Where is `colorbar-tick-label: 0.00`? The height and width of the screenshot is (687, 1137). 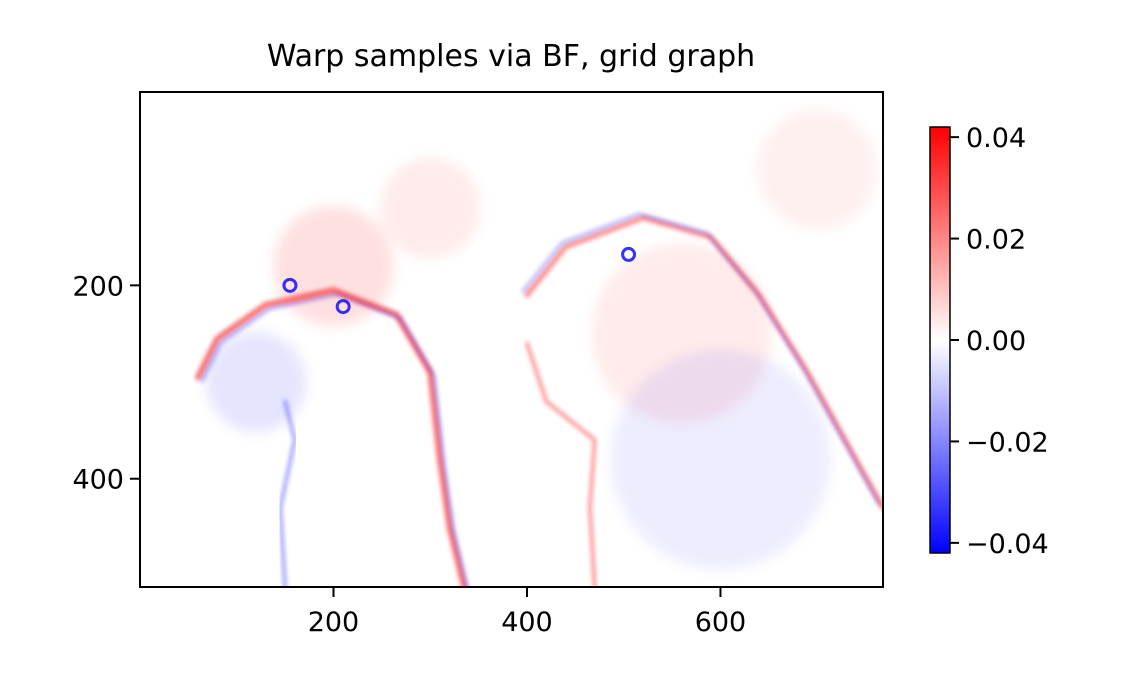 colorbar-tick-label: 0.00 is located at coordinates (996, 341).